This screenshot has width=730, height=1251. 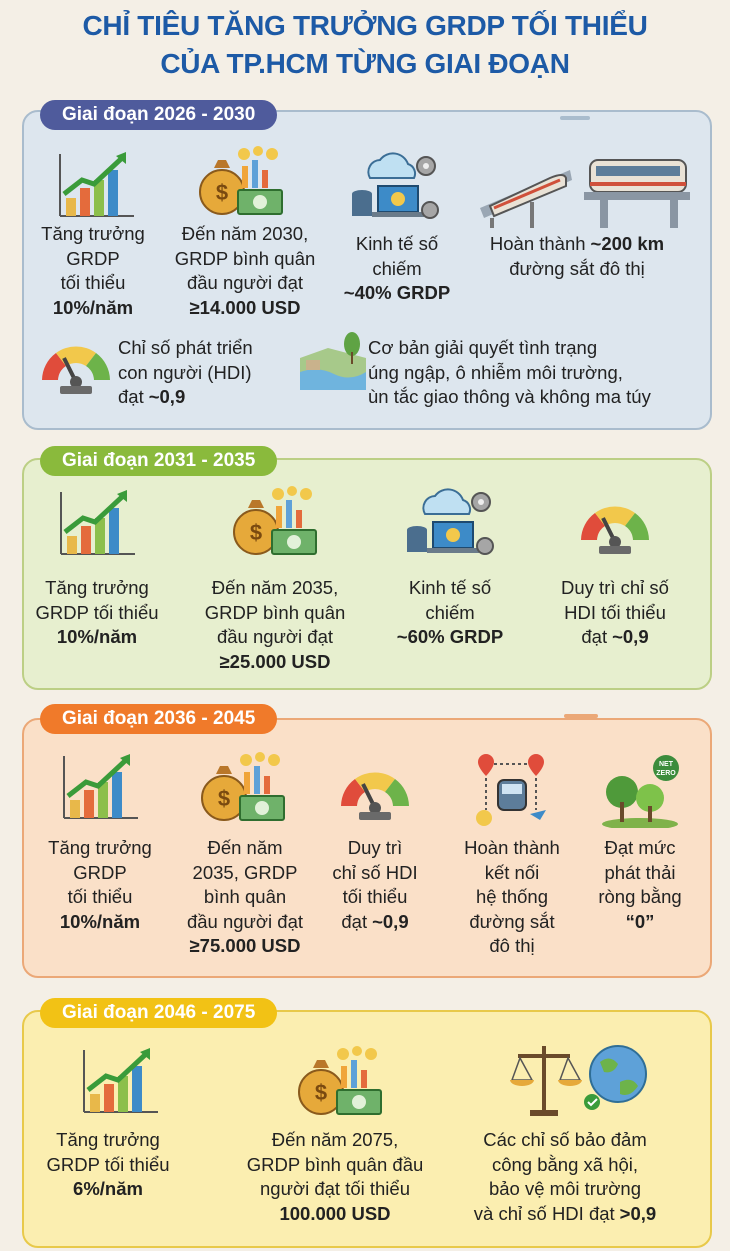 I want to click on text-line: Cơ bản giải quyết tình trạng, so click(x=509, y=348).